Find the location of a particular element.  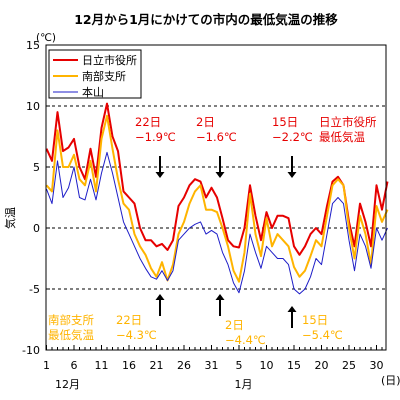

annotation-text: −5.4℃ is located at coordinates (322, 335).